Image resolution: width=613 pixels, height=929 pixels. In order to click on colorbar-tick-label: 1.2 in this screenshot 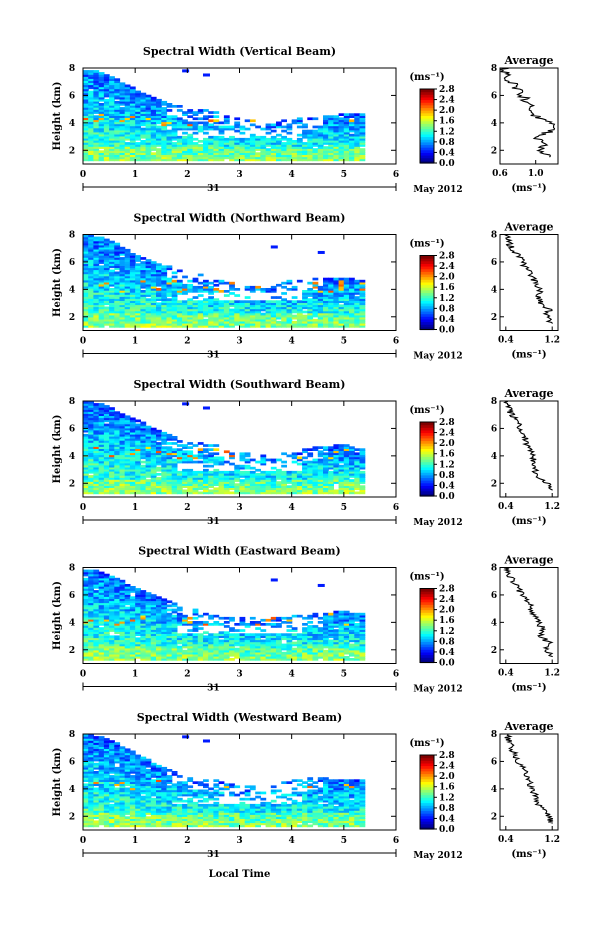, I will do `click(447, 132)`.